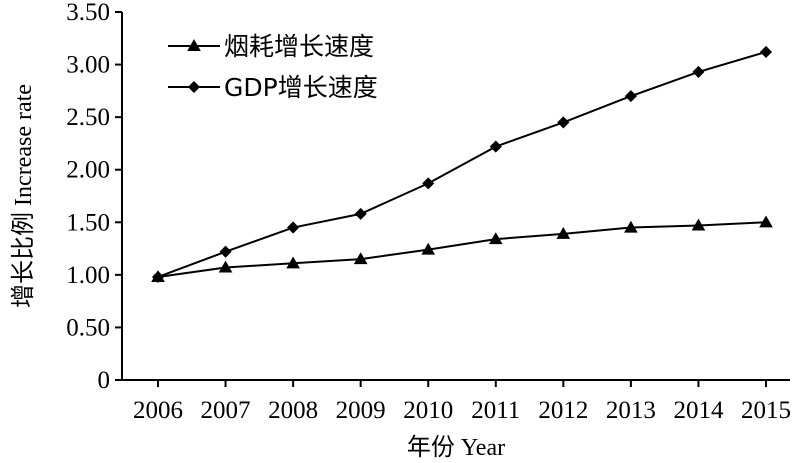  I want to click on x-tick-label: 2013, so click(631, 410).